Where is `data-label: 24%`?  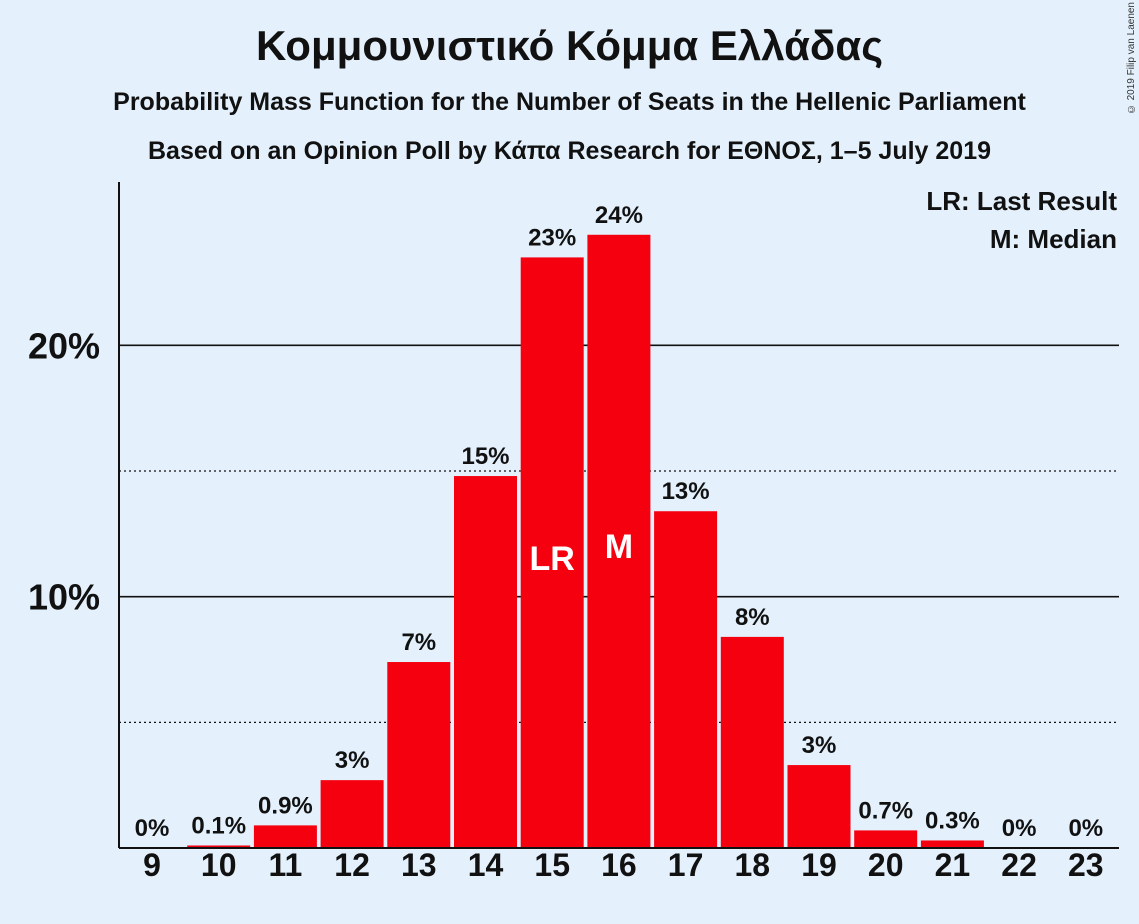 data-label: 24% is located at coordinates (619, 215).